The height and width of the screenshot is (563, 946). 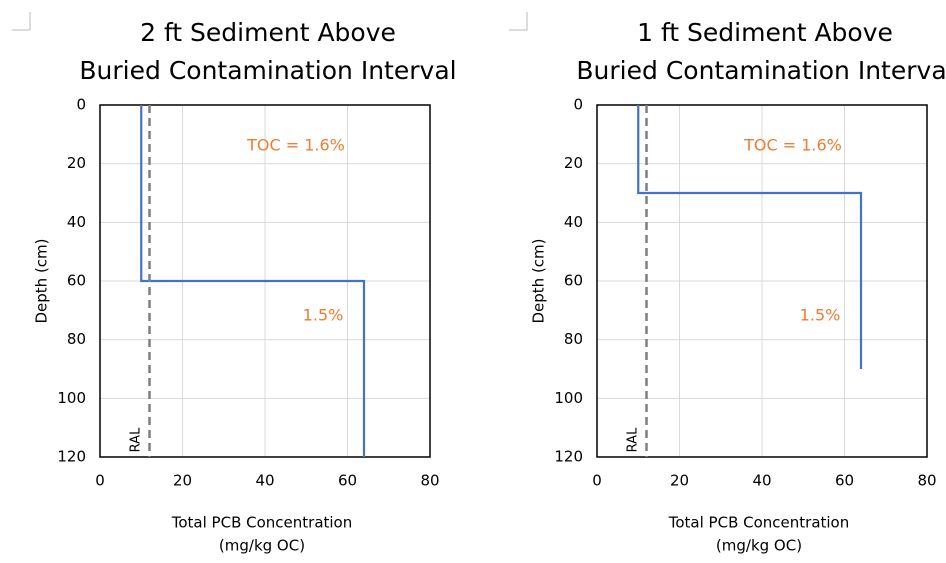 What do you see at coordinates (765, 32) in the screenshot?
I see `chart-title: 1 ft Sediment Above` at bounding box center [765, 32].